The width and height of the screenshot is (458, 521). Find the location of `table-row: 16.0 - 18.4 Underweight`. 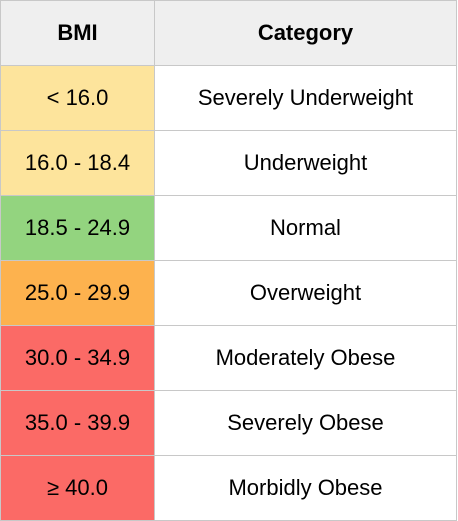

table-row: 16.0 - 18.4 Underweight is located at coordinates (228, 163).